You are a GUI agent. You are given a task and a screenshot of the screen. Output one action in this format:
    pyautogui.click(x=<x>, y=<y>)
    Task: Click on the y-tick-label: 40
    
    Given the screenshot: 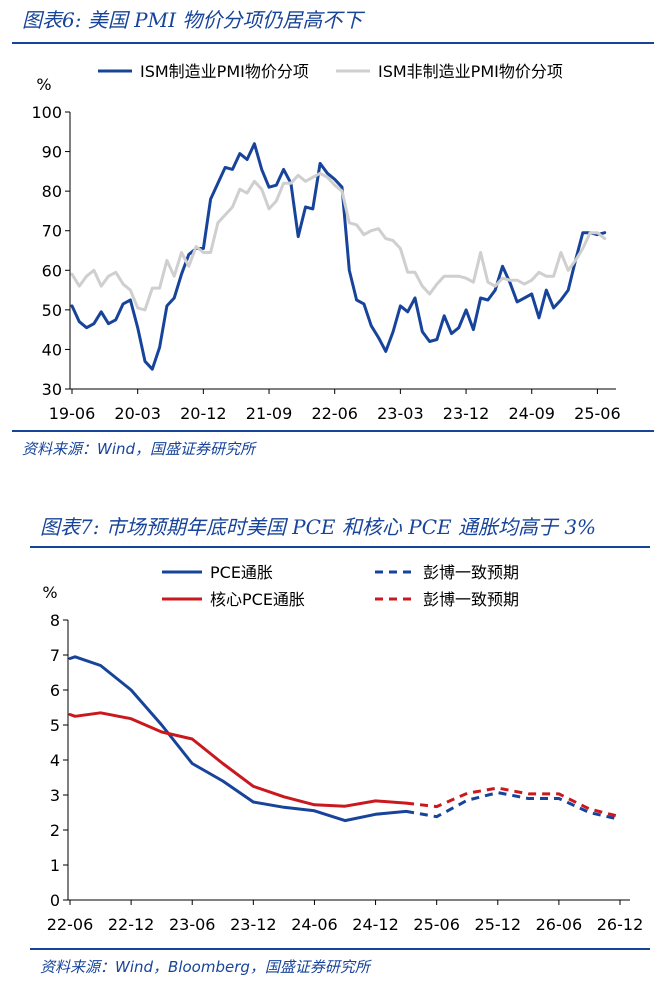 What is the action you would take?
    pyautogui.click(x=52, y=349)
    